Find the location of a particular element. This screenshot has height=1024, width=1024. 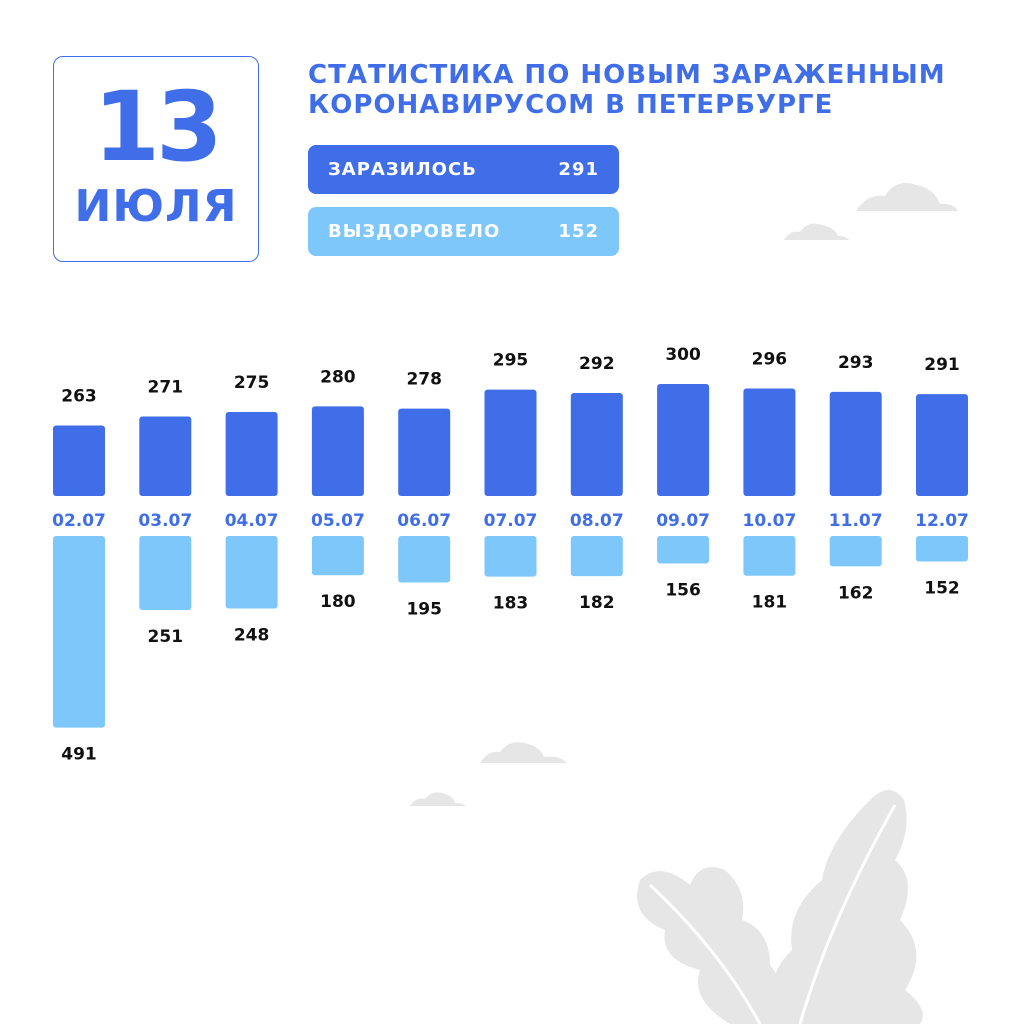

date-tick-label: 10.07 is located at coordinates (770, 521).